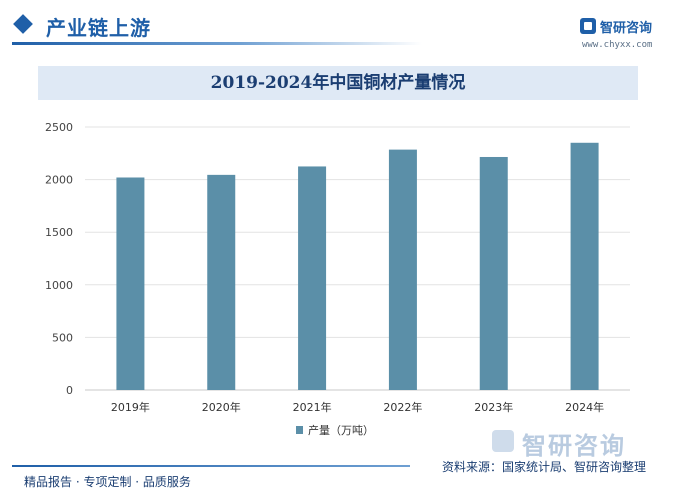  I want to click on data-source: 资料来源：国家统计局、智研咨询整理, so click(544, 467).